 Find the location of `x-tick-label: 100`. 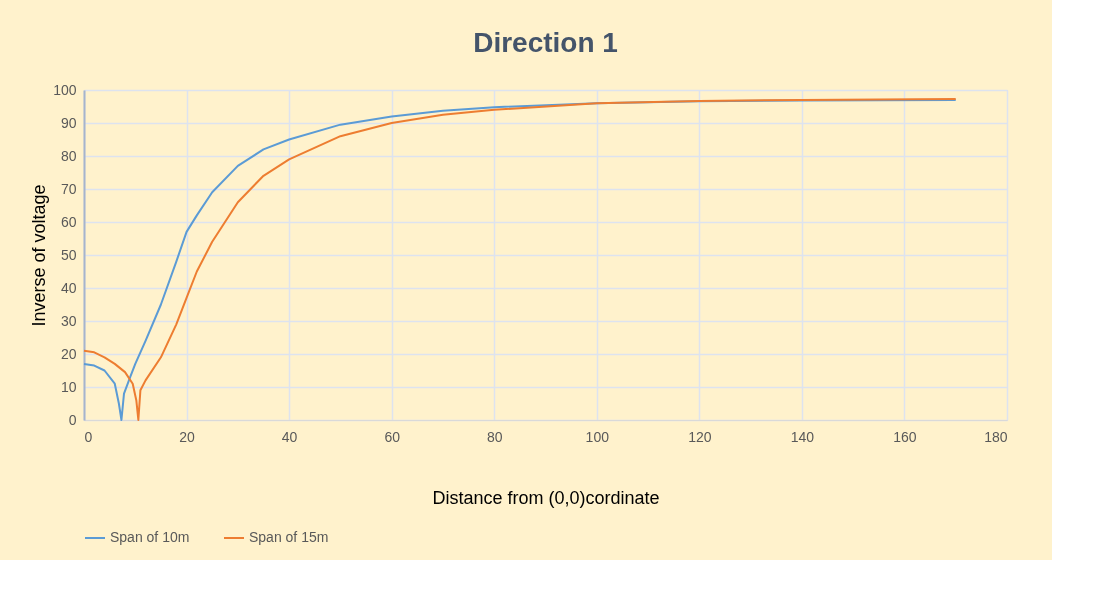

x-tick-label: 100 is located at coordinates (597, 436).